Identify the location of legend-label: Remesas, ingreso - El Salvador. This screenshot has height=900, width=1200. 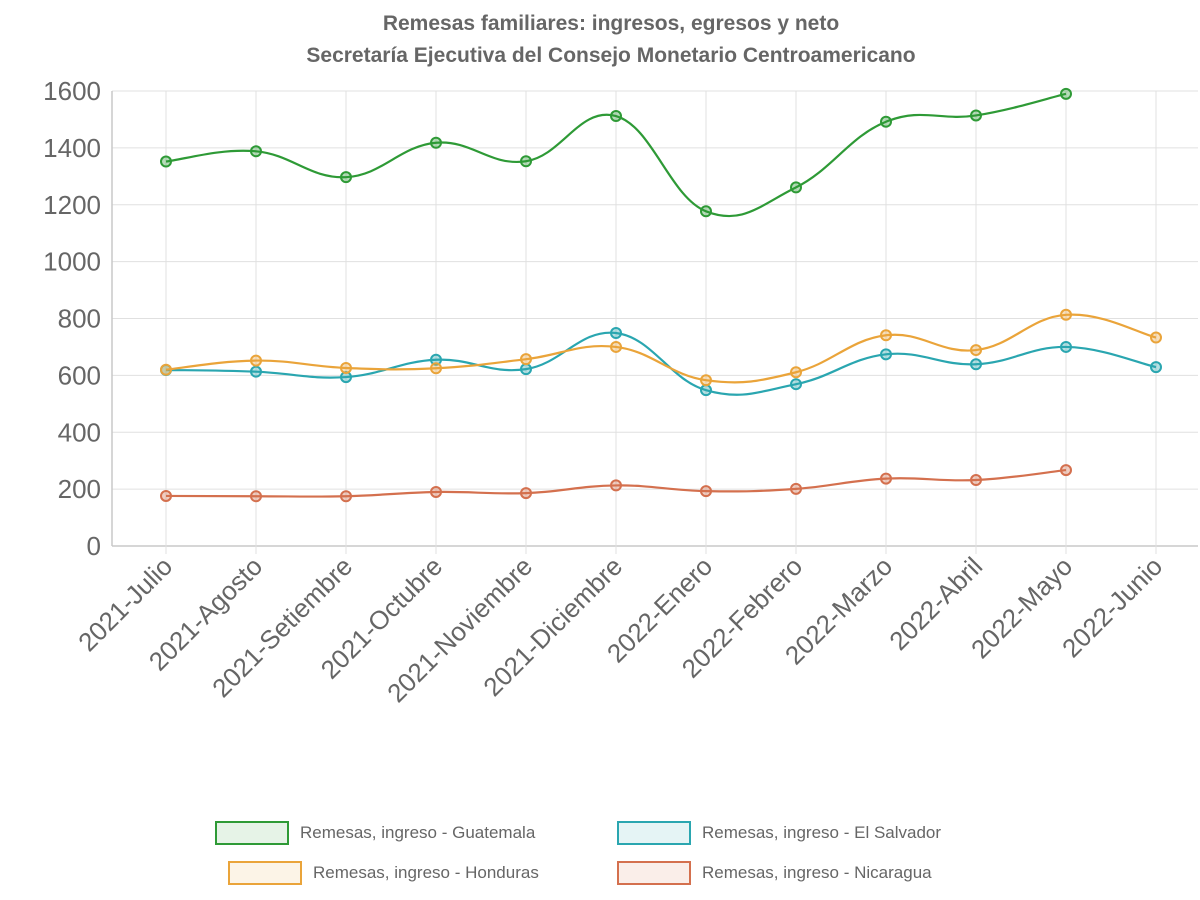
(821, 832).